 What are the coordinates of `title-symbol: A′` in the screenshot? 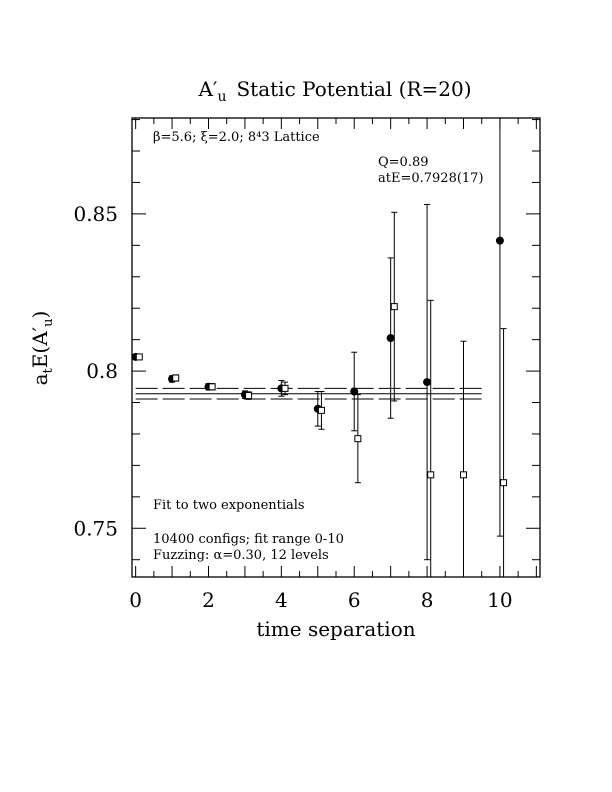 It's located at (207, 89).